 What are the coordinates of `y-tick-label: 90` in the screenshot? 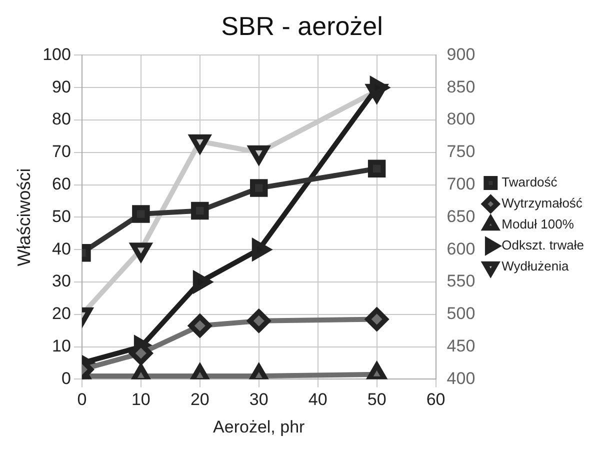 It's located at (61, 86).